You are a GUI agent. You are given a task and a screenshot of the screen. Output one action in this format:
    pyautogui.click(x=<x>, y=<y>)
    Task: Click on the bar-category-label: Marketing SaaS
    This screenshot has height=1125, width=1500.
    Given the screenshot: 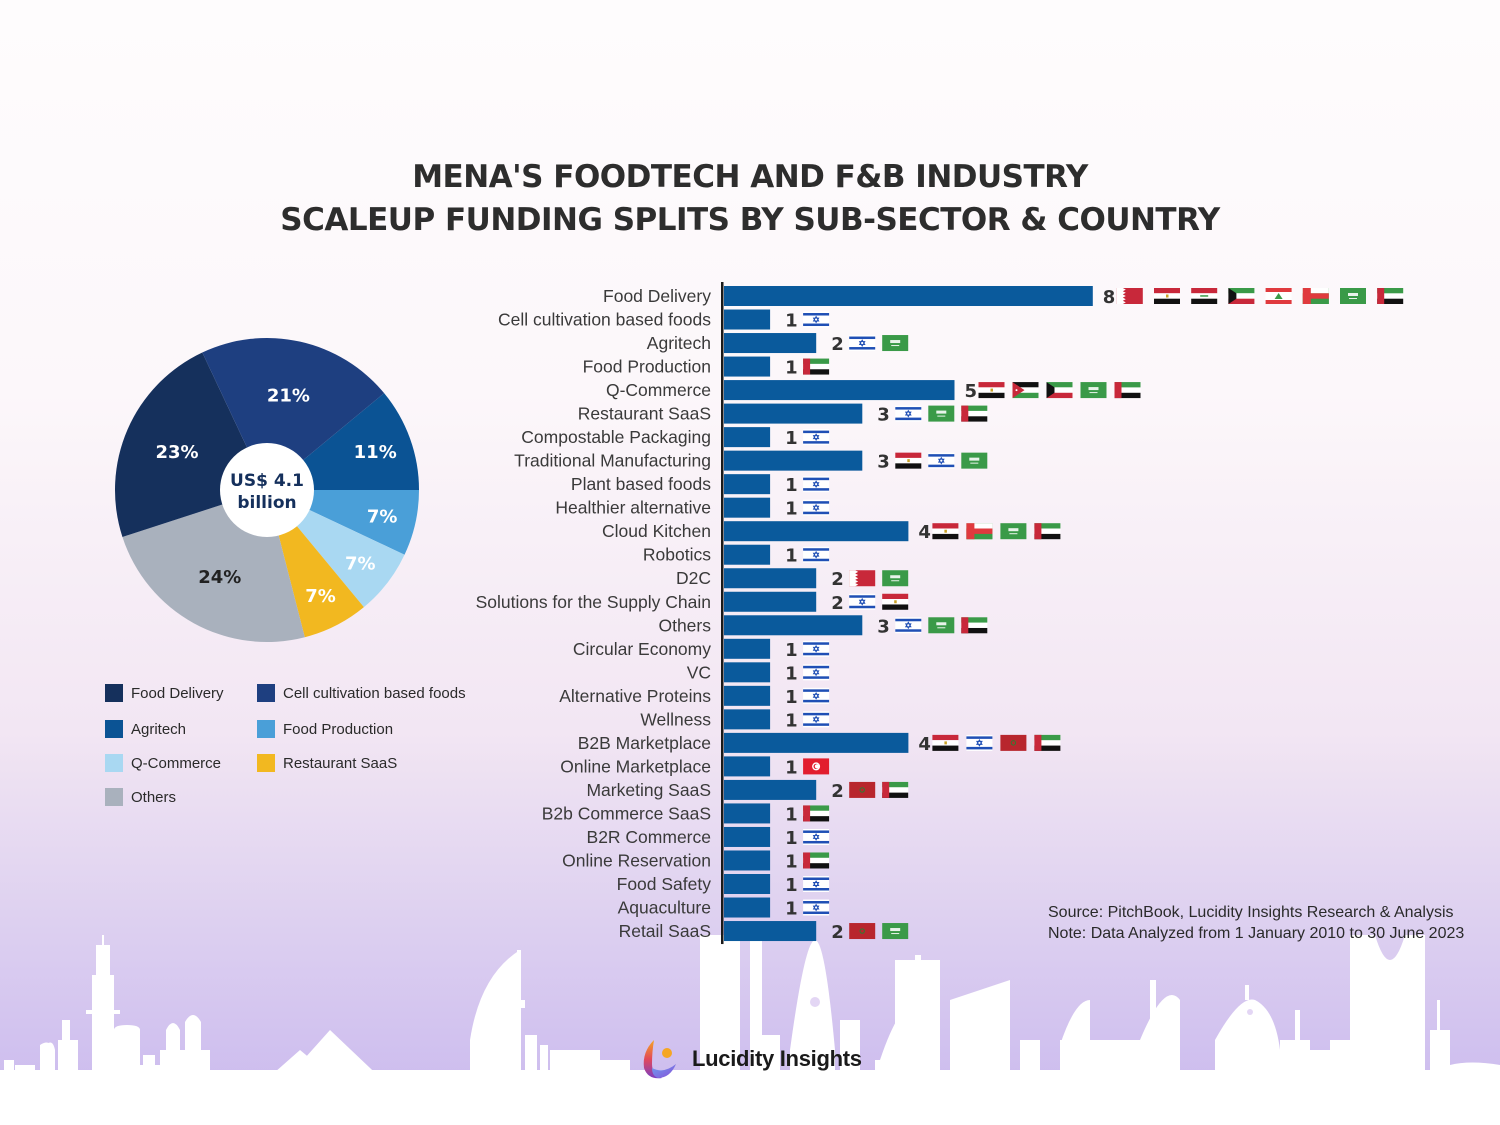 What is the action you would take?
    pyautogui.click(x=648, y=790)
    